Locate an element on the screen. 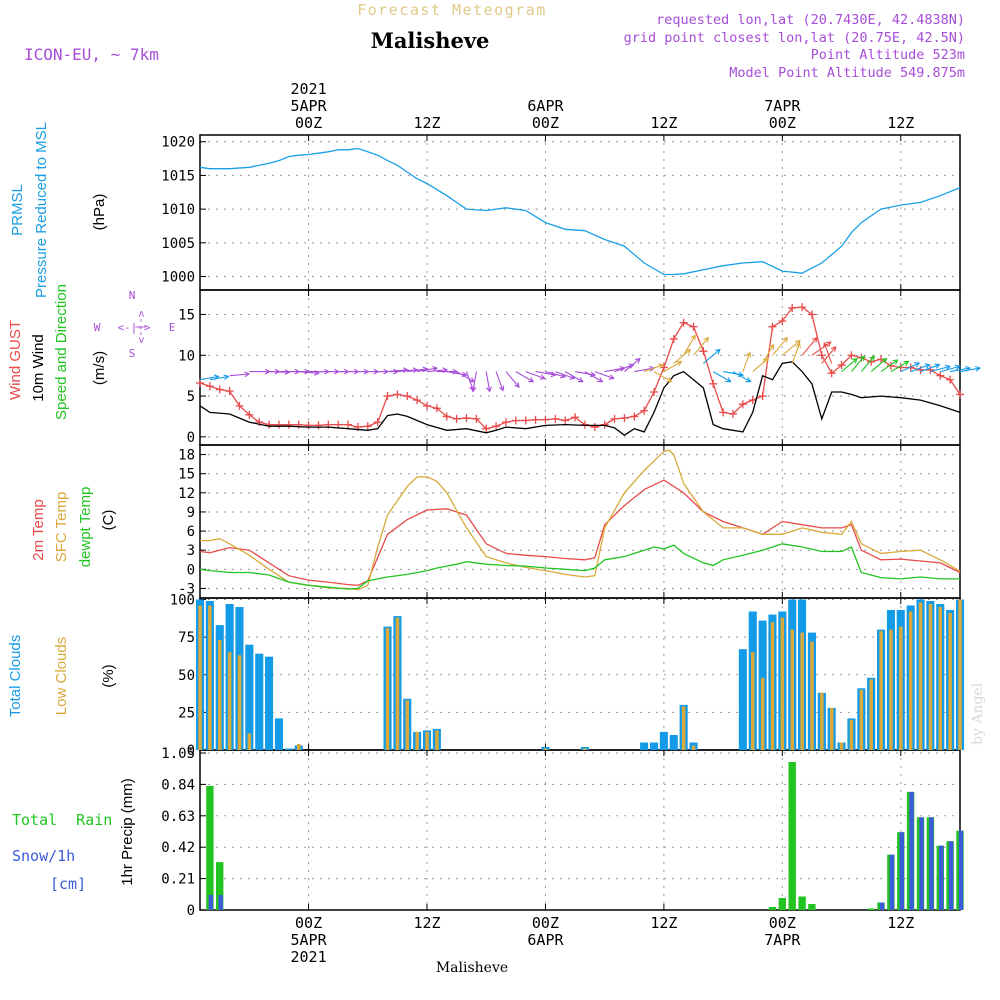 Image resolution: width=1000 pixels, height=1000 pixels. pressure-line is located at coordinates (580, 211).